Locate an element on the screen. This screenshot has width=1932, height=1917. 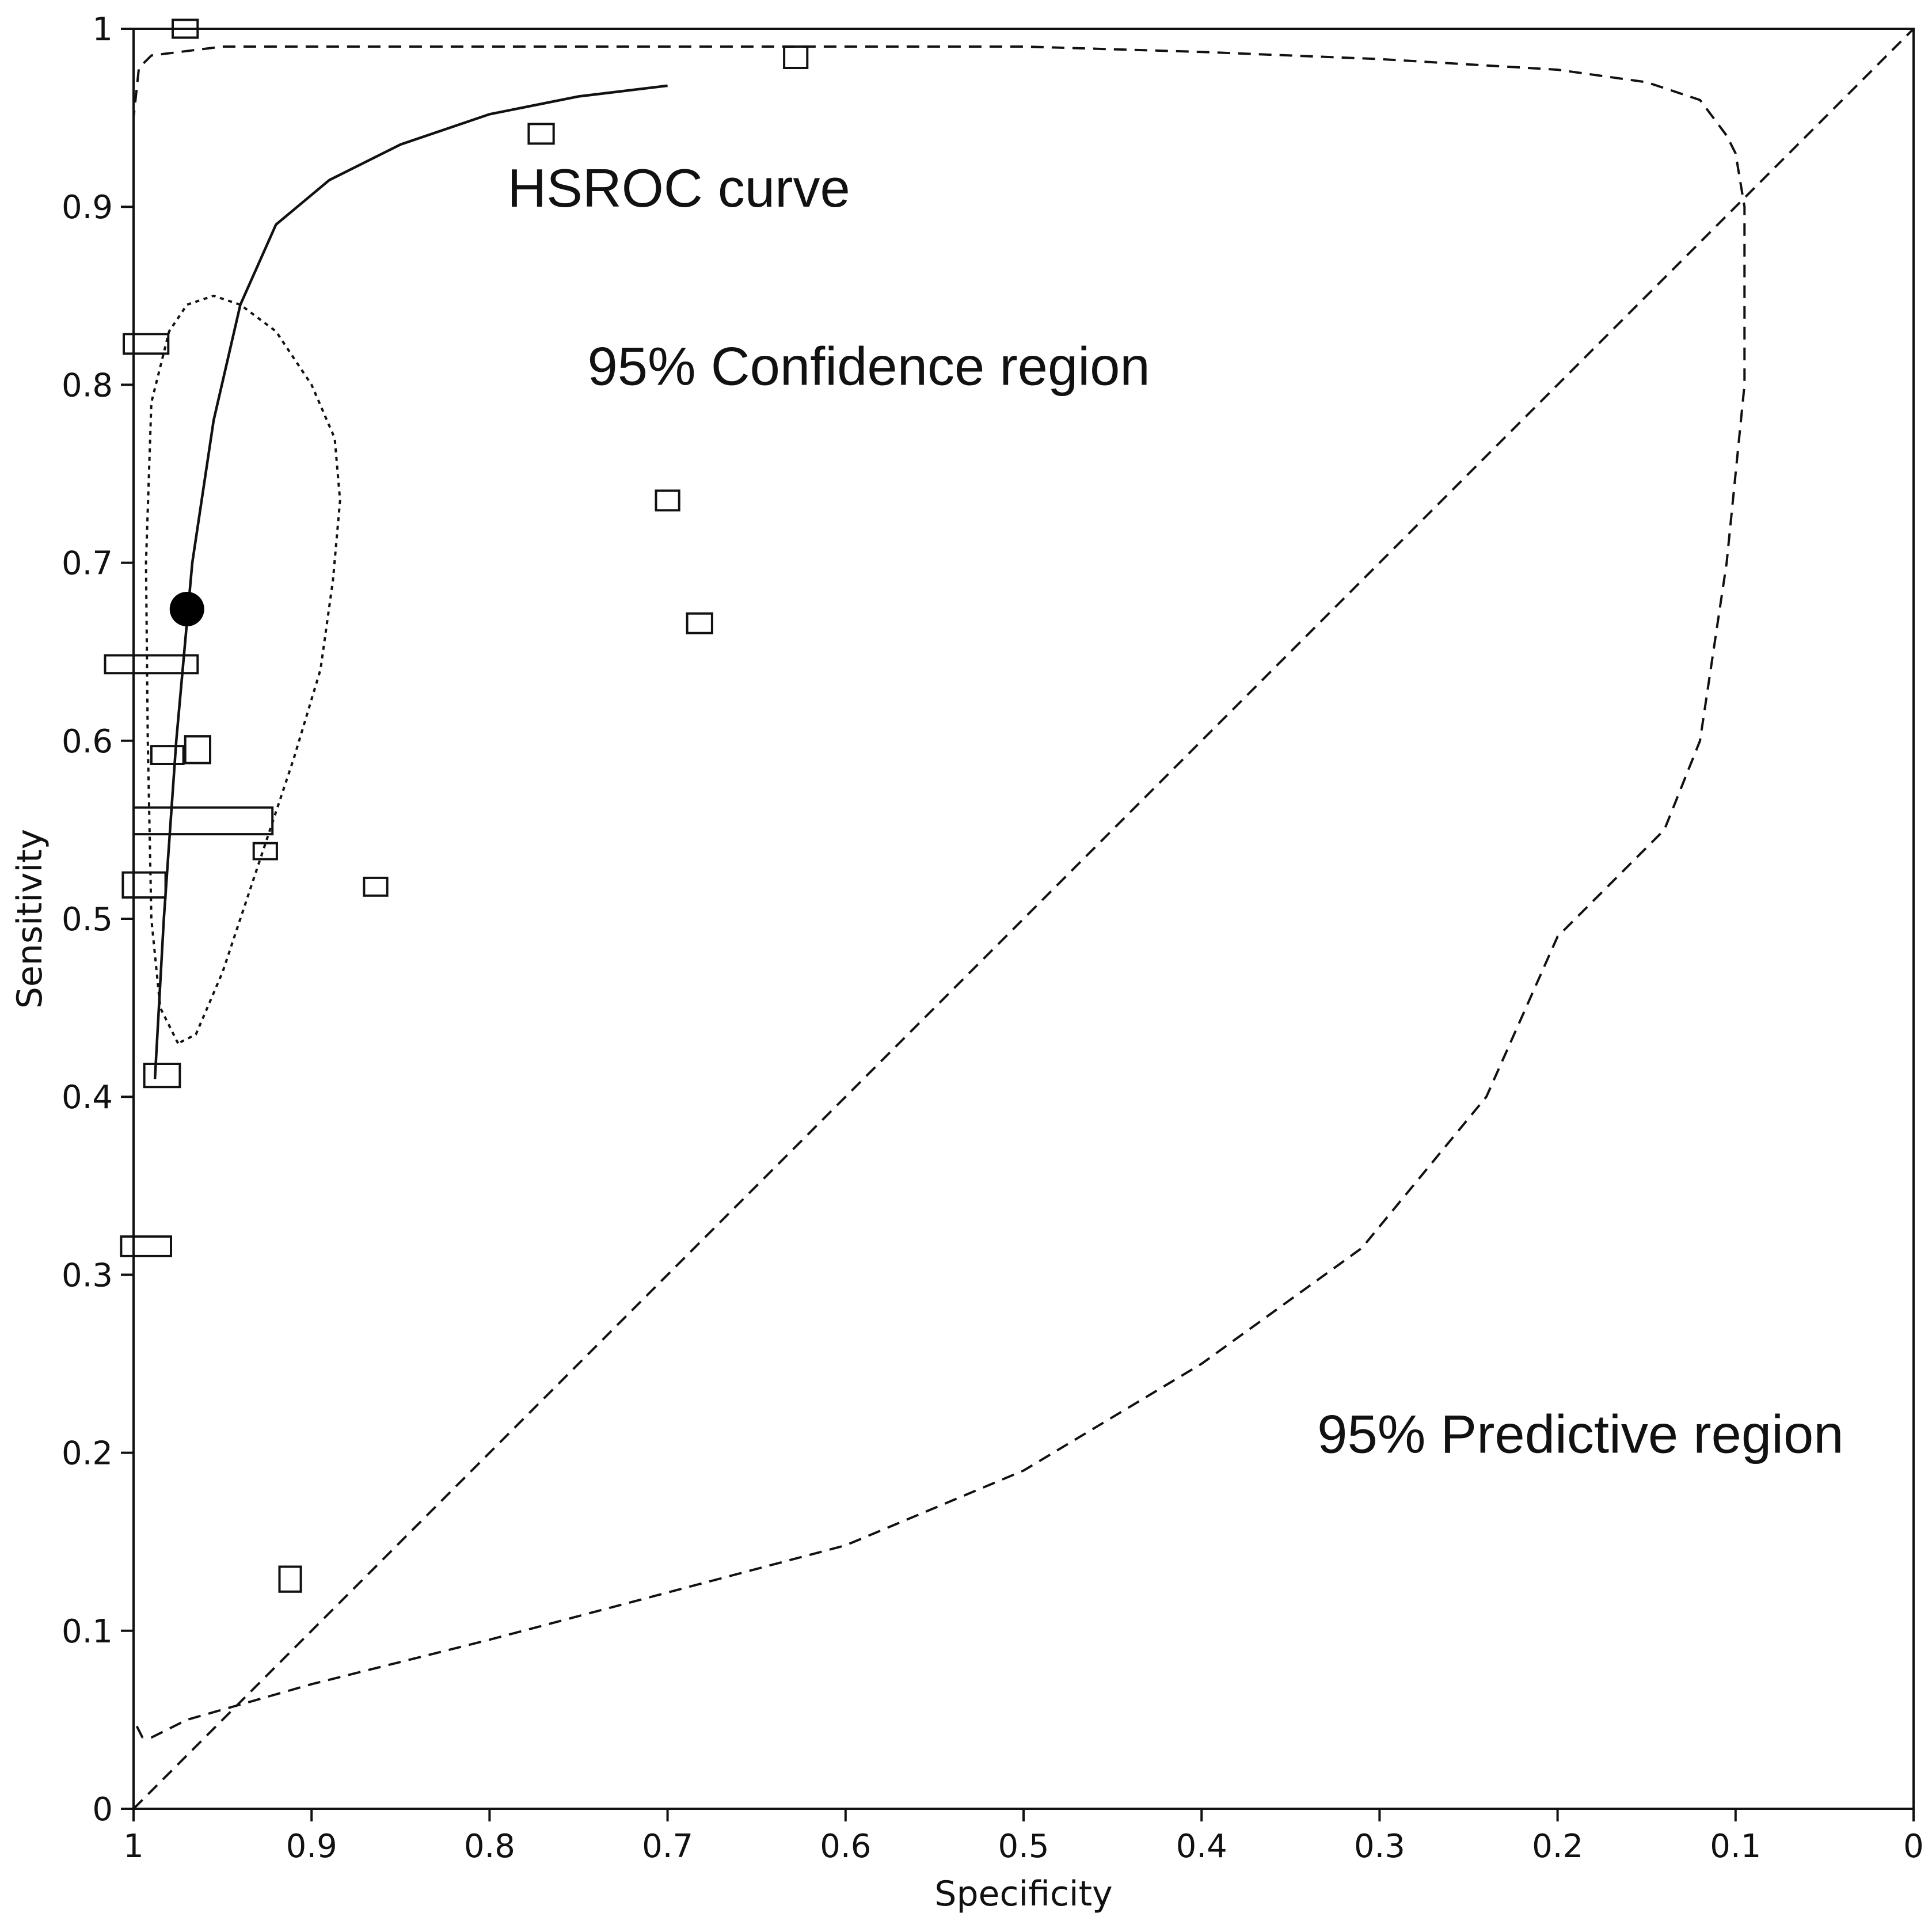
x-tick-label: 0.1 is located at coordinates (1735, 1846).